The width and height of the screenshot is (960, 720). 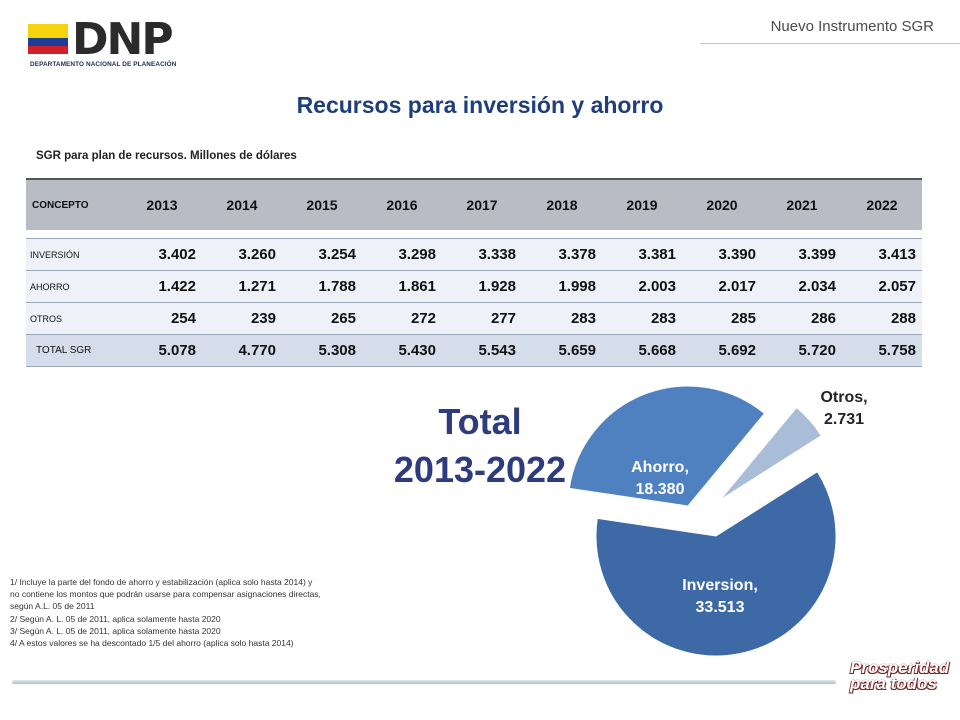 I want to click on table-cell: 3.298, so click(x=402, y=254).